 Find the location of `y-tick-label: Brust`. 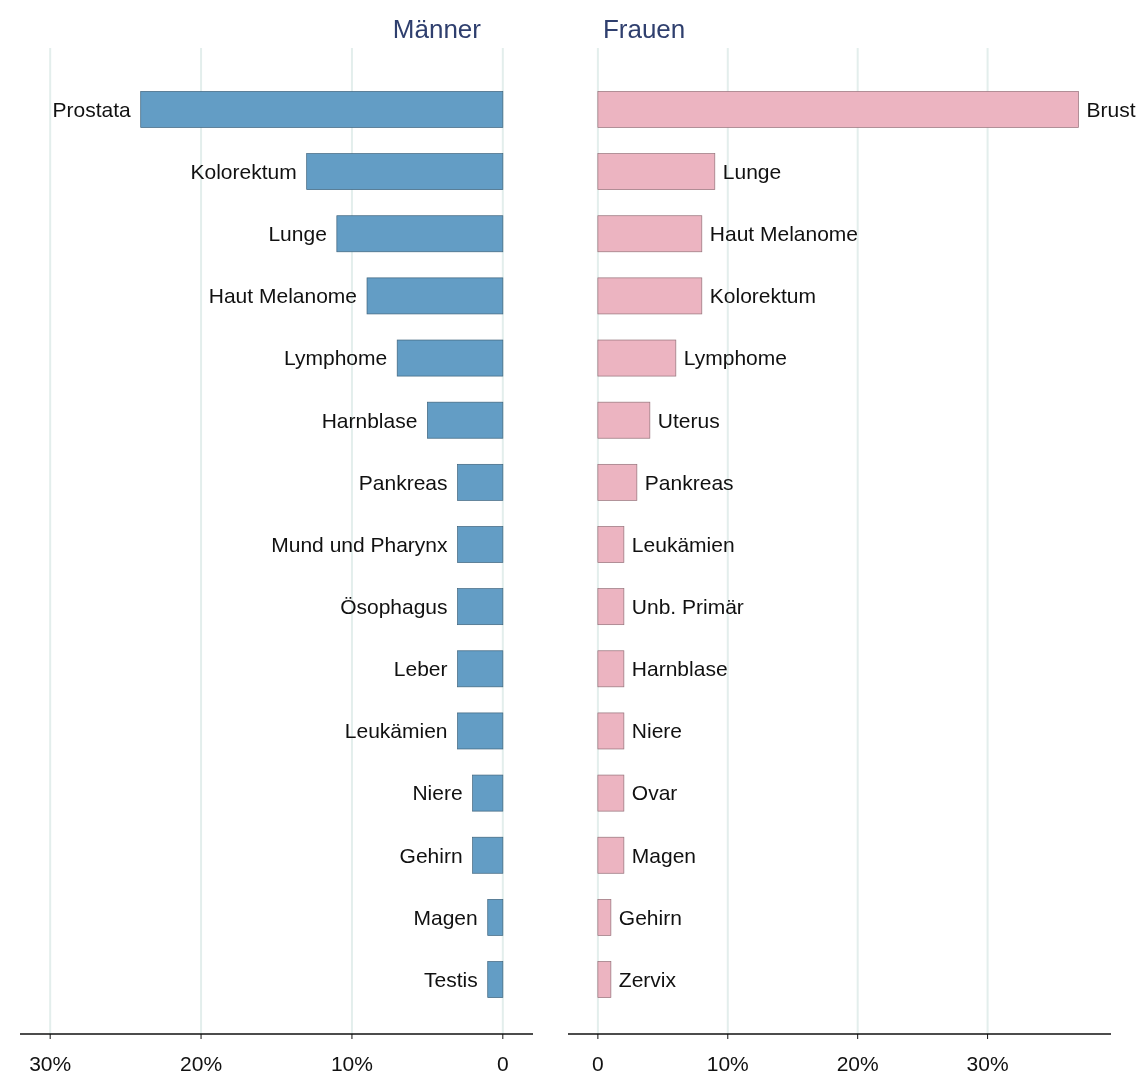

y-tick-label: Brust is located at coordinates (1111, 109).